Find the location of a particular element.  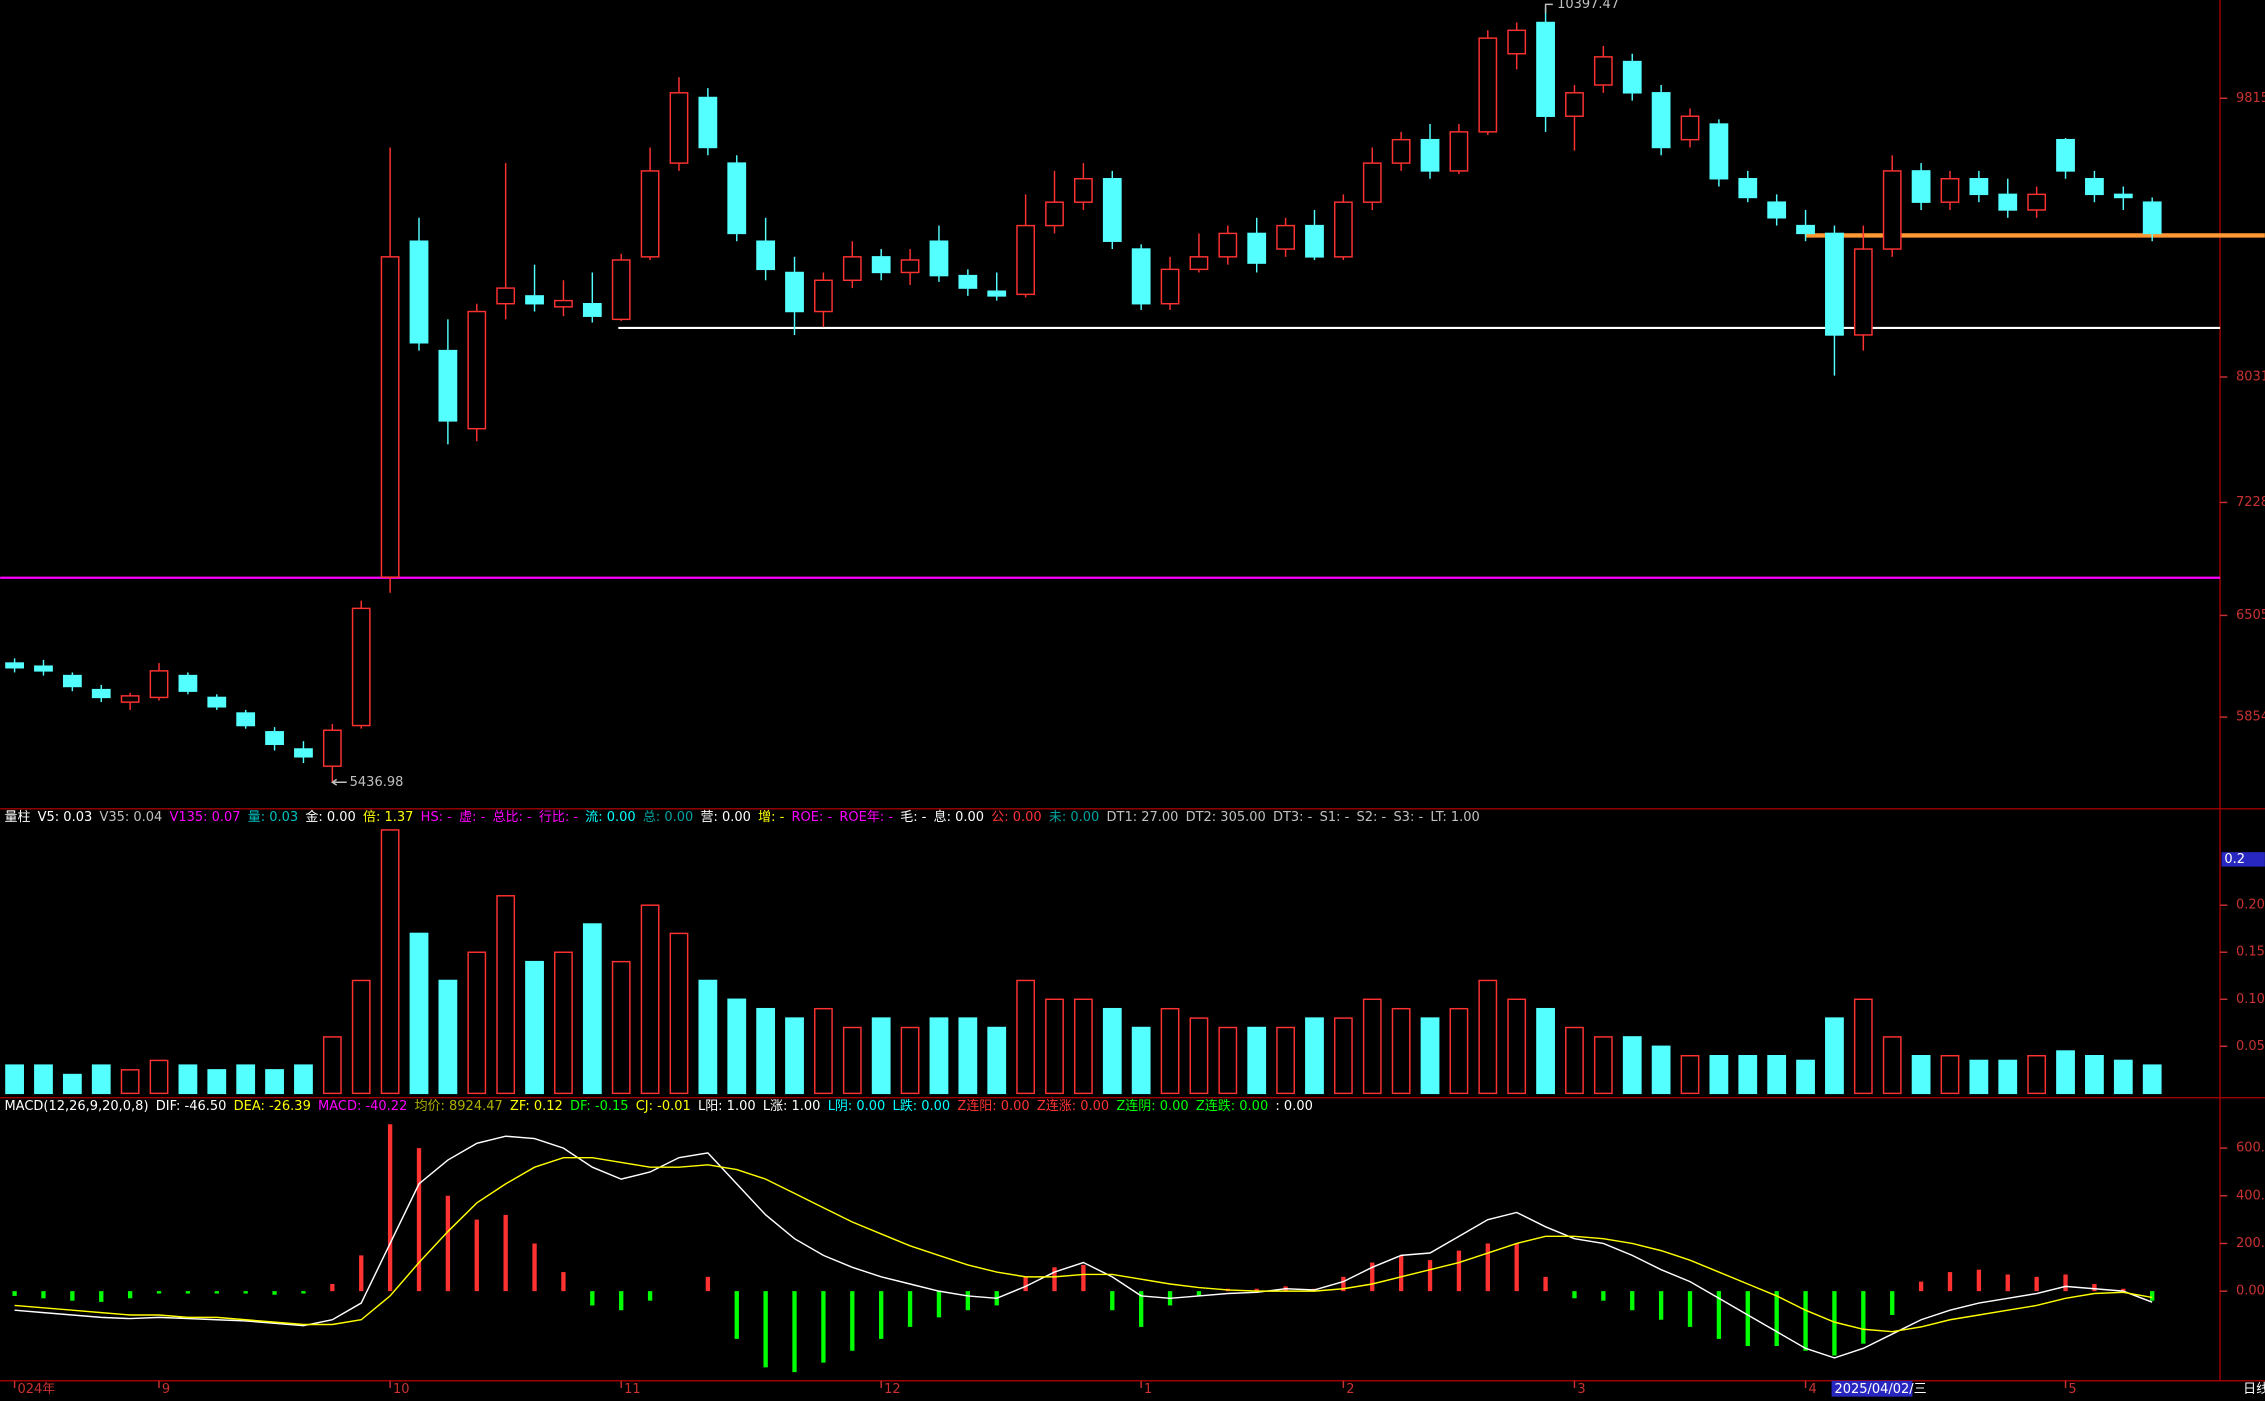

macd-line is located at coordinates (1083, 1244).